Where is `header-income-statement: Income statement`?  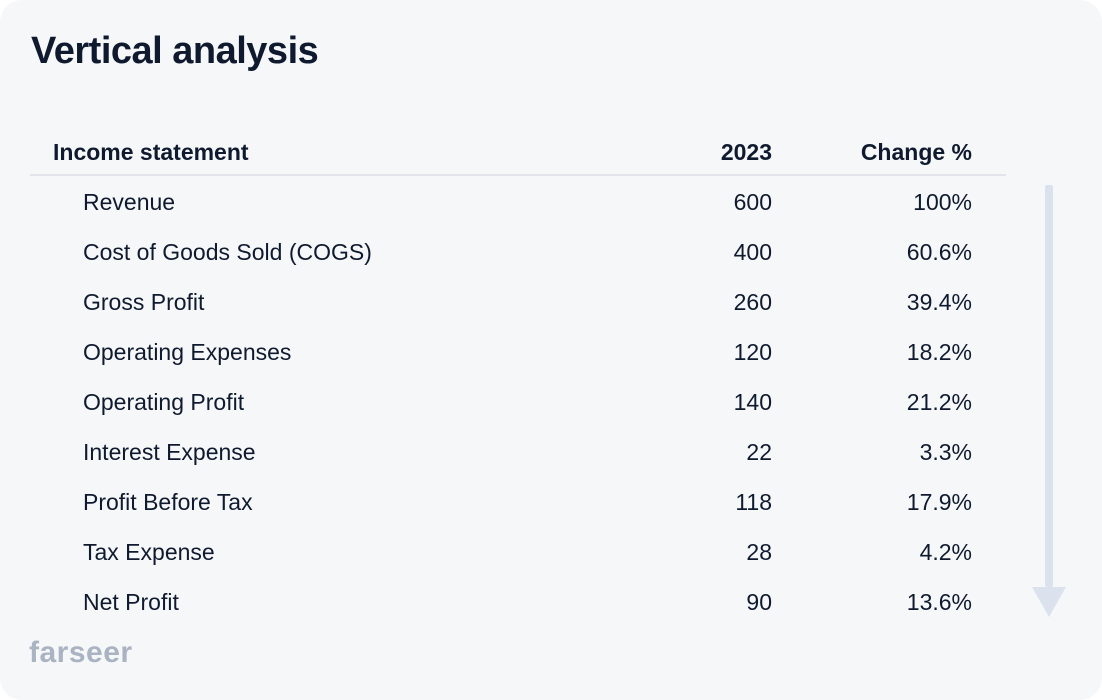 header-income-statement: Income statement is located at coordinates (151, 152).